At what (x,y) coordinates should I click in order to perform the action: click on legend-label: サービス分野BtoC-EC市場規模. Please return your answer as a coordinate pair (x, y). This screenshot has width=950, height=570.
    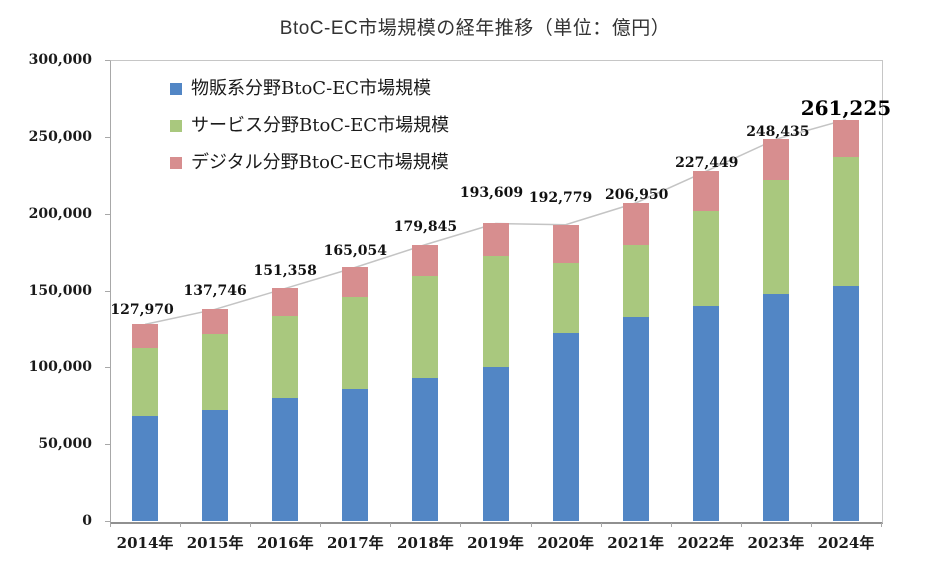
    Looking at the image, I should click on (320, 125).